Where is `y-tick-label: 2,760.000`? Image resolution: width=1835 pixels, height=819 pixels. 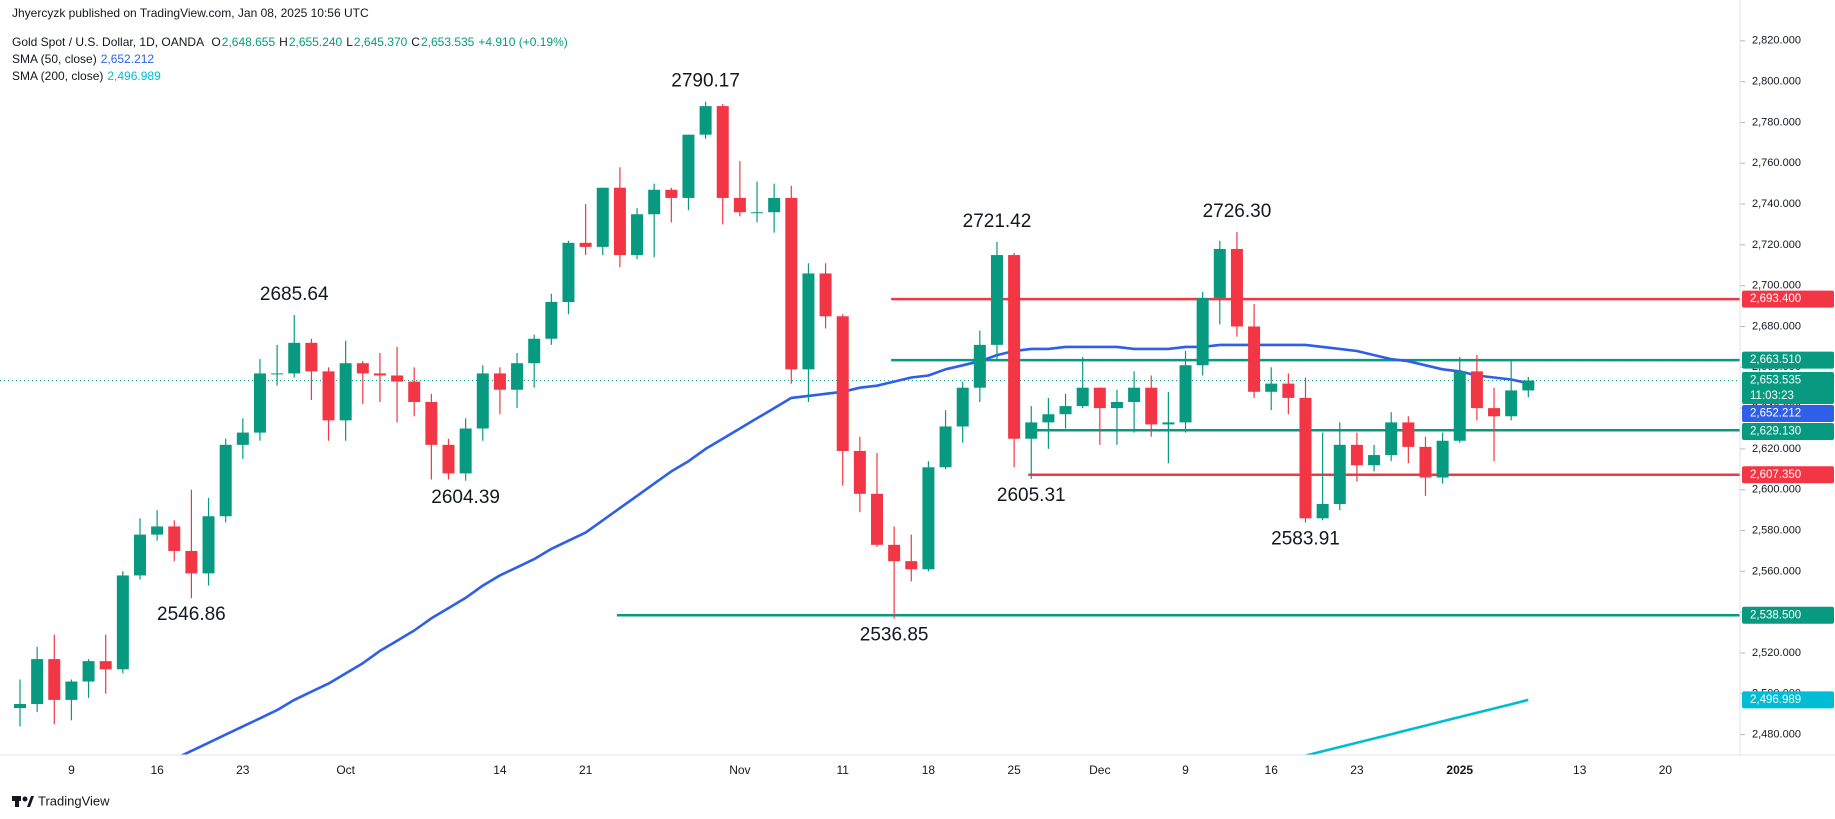
y-tick-label: 2,760.000 is located at coordinates (1776, 163).